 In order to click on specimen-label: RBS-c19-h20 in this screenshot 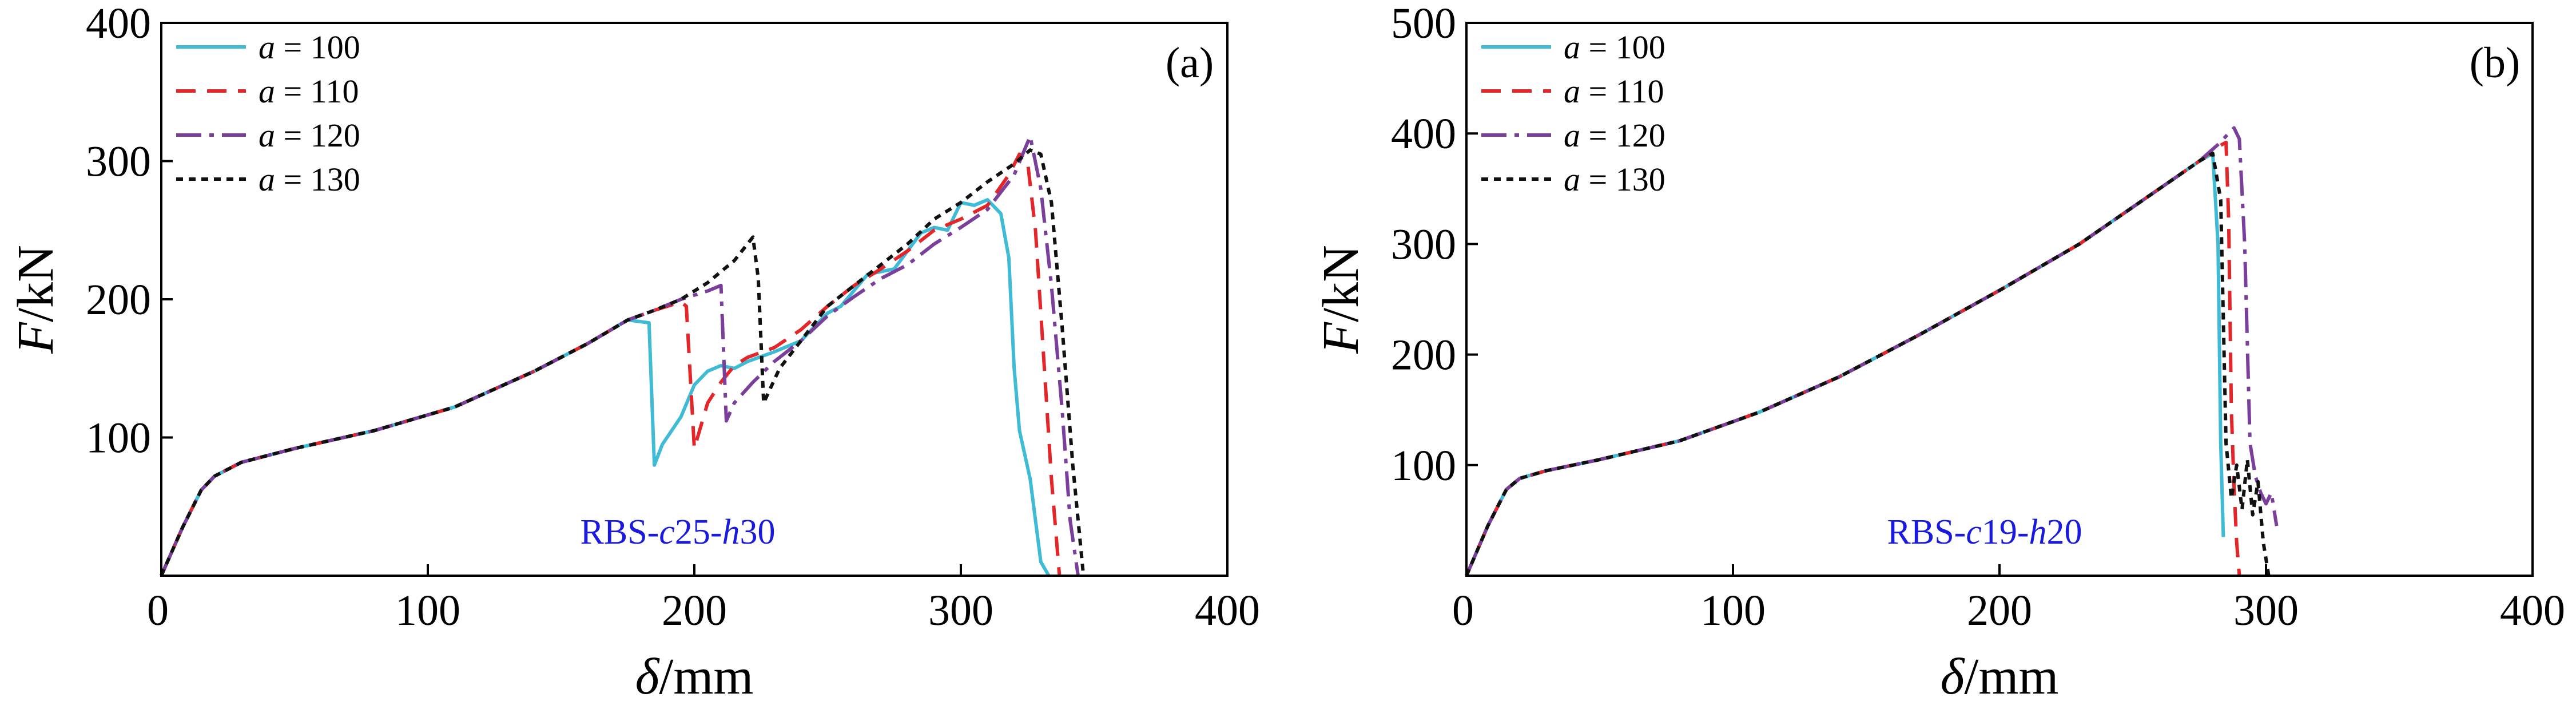, I will do `click(1984, 532)`.